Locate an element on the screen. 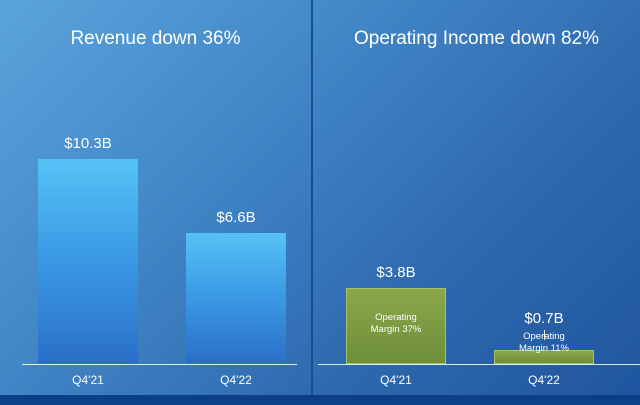 This screenshot has height=405, width=640. revenue-baseline is located at coordinates (159, 364).